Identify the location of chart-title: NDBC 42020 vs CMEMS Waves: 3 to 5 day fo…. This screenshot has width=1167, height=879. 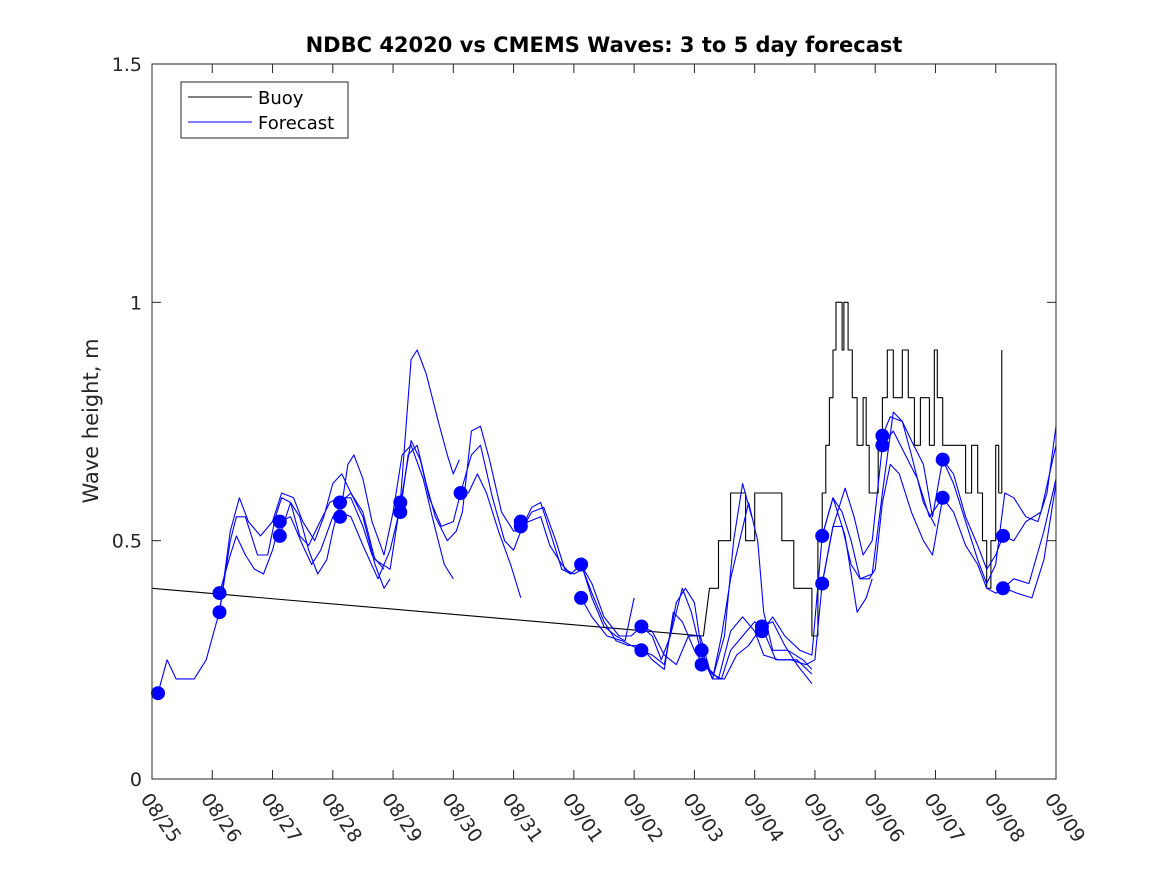
(604, 45).